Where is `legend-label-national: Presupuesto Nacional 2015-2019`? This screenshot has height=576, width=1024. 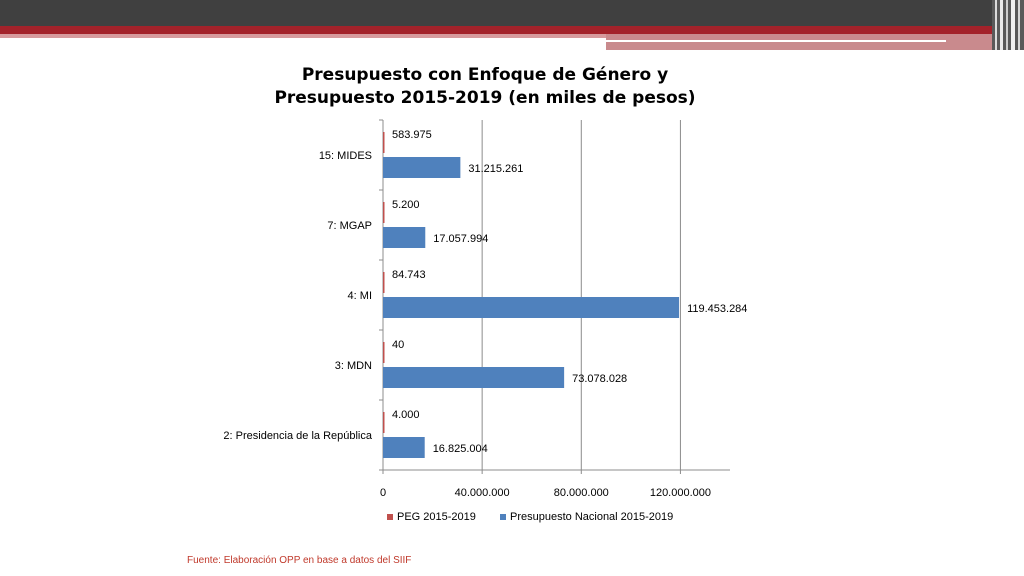
legend-label-national: Presupuesto Nacional 2015-2019 is located at coordinates (591, 517).